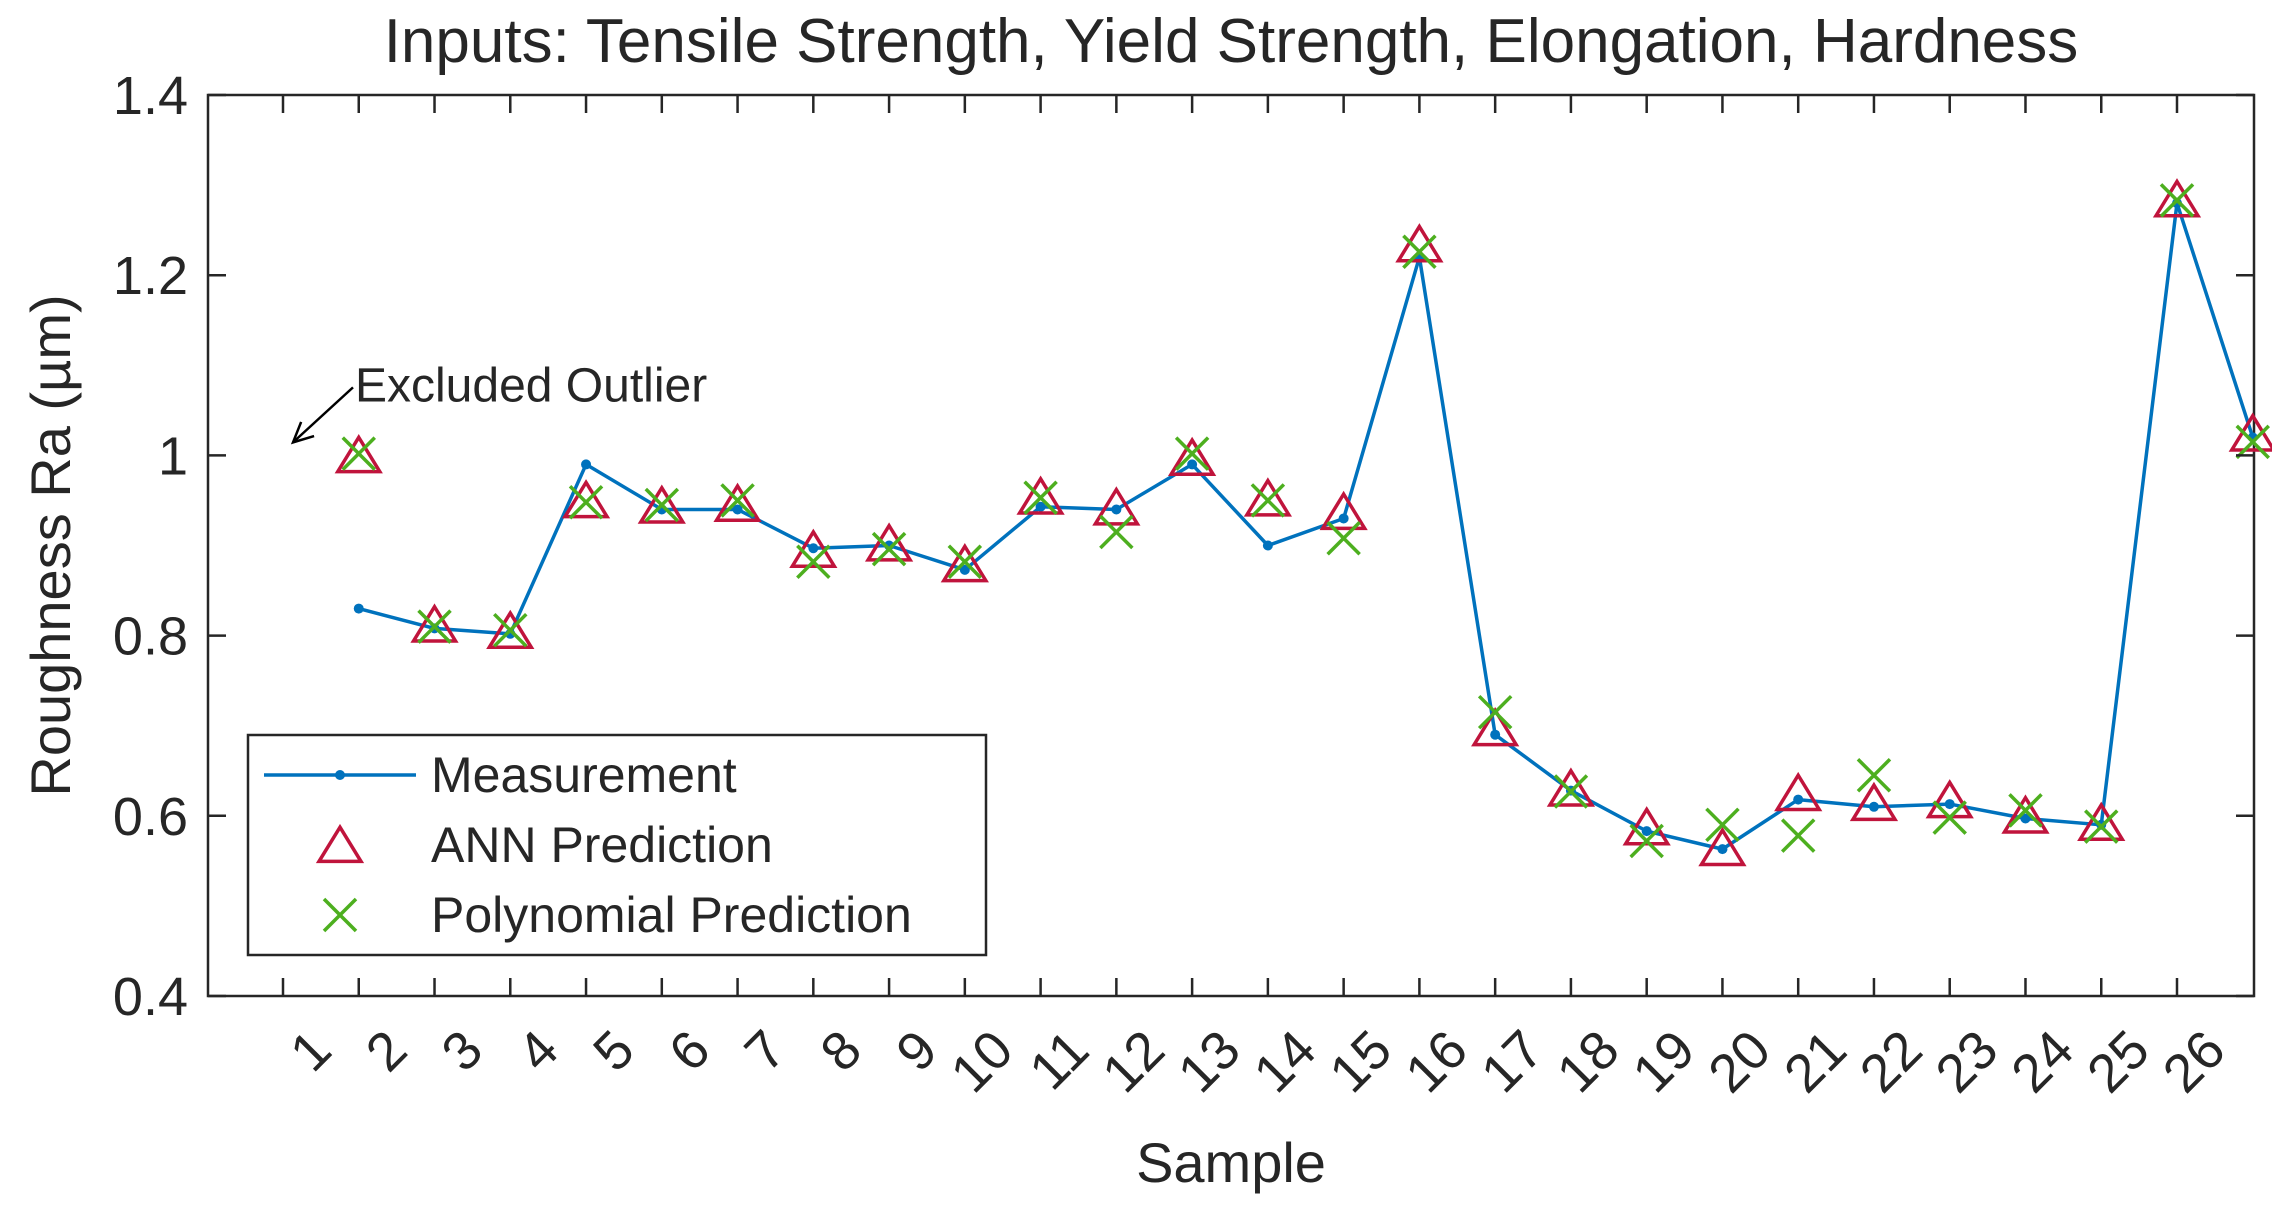 This screenshot has height=1219, width=2272. What do you see at coordinates (602, 845) in the screenshot?
I see `legend-label: ANN Prediction` at bounding box center [602, 845].